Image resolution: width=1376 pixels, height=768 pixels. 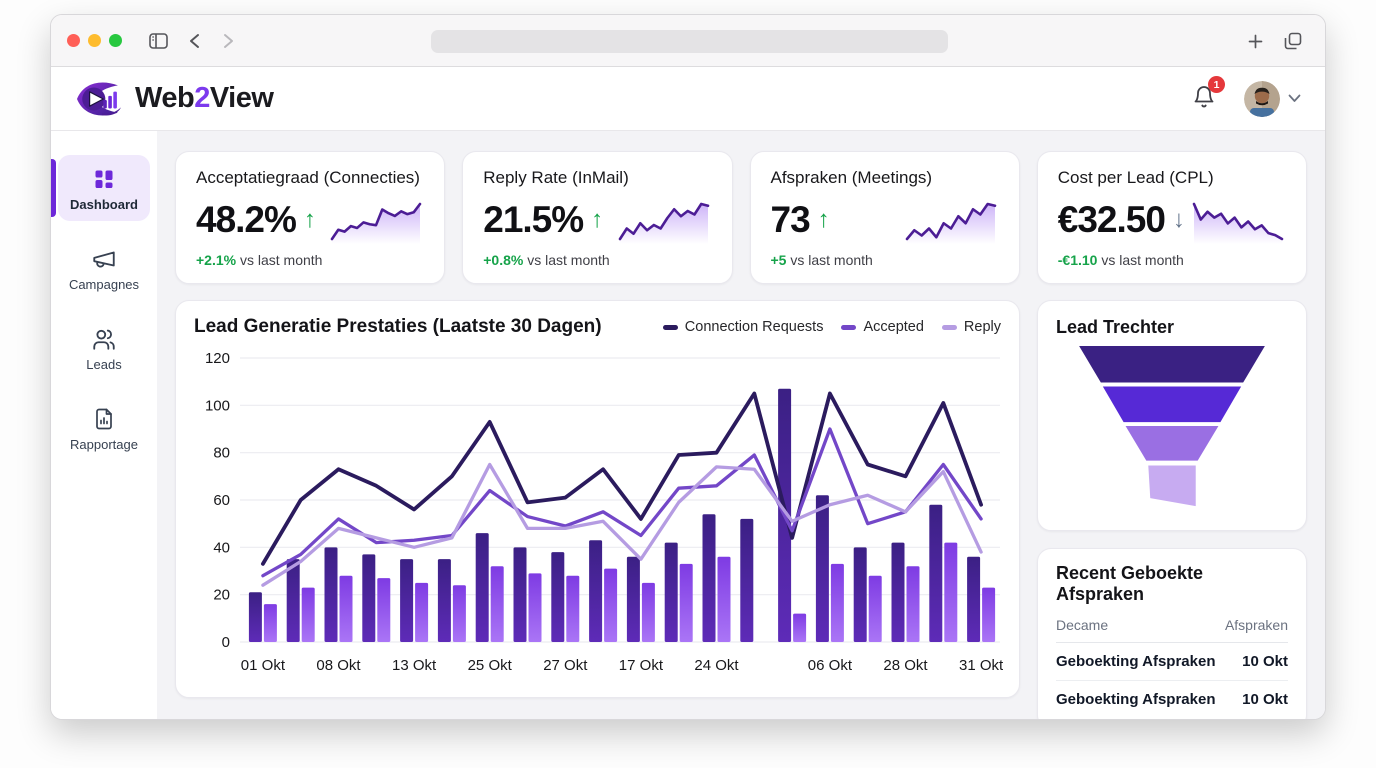 I want to click on svg-text: 20, so click(x=221, y=595).